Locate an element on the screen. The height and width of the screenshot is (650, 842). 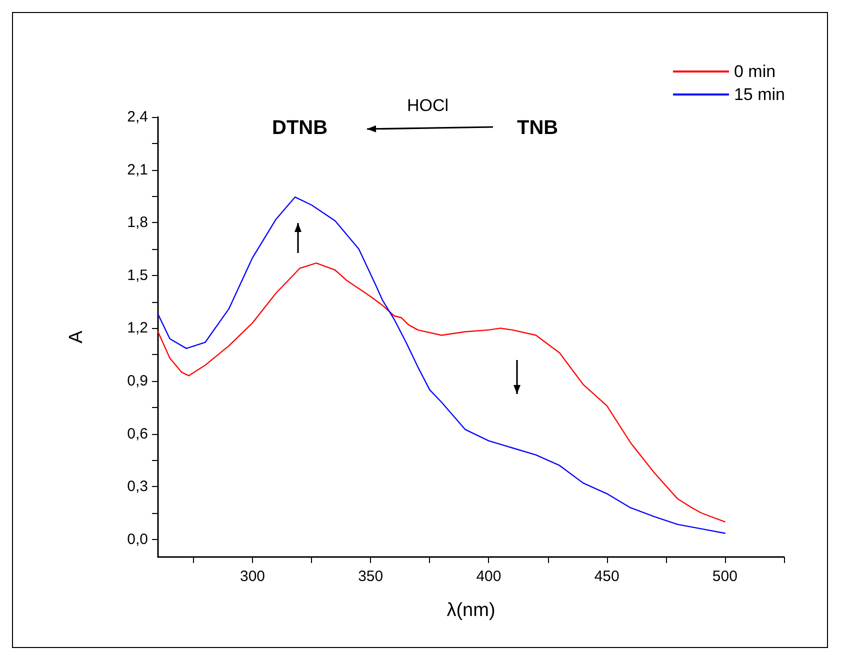
y-tick-label: 0,3 is located at coordinates (137, 487).